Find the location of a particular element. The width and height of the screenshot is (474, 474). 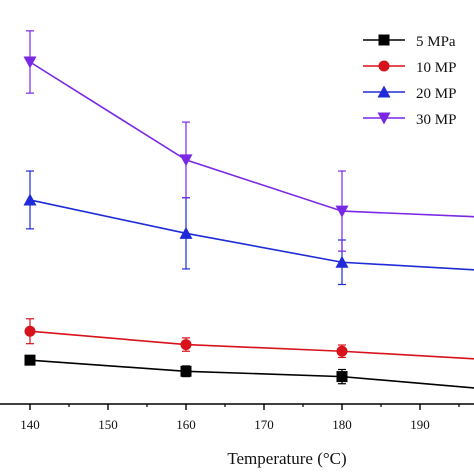

x-tick-label: 180 is located at coordinates (342, 424).